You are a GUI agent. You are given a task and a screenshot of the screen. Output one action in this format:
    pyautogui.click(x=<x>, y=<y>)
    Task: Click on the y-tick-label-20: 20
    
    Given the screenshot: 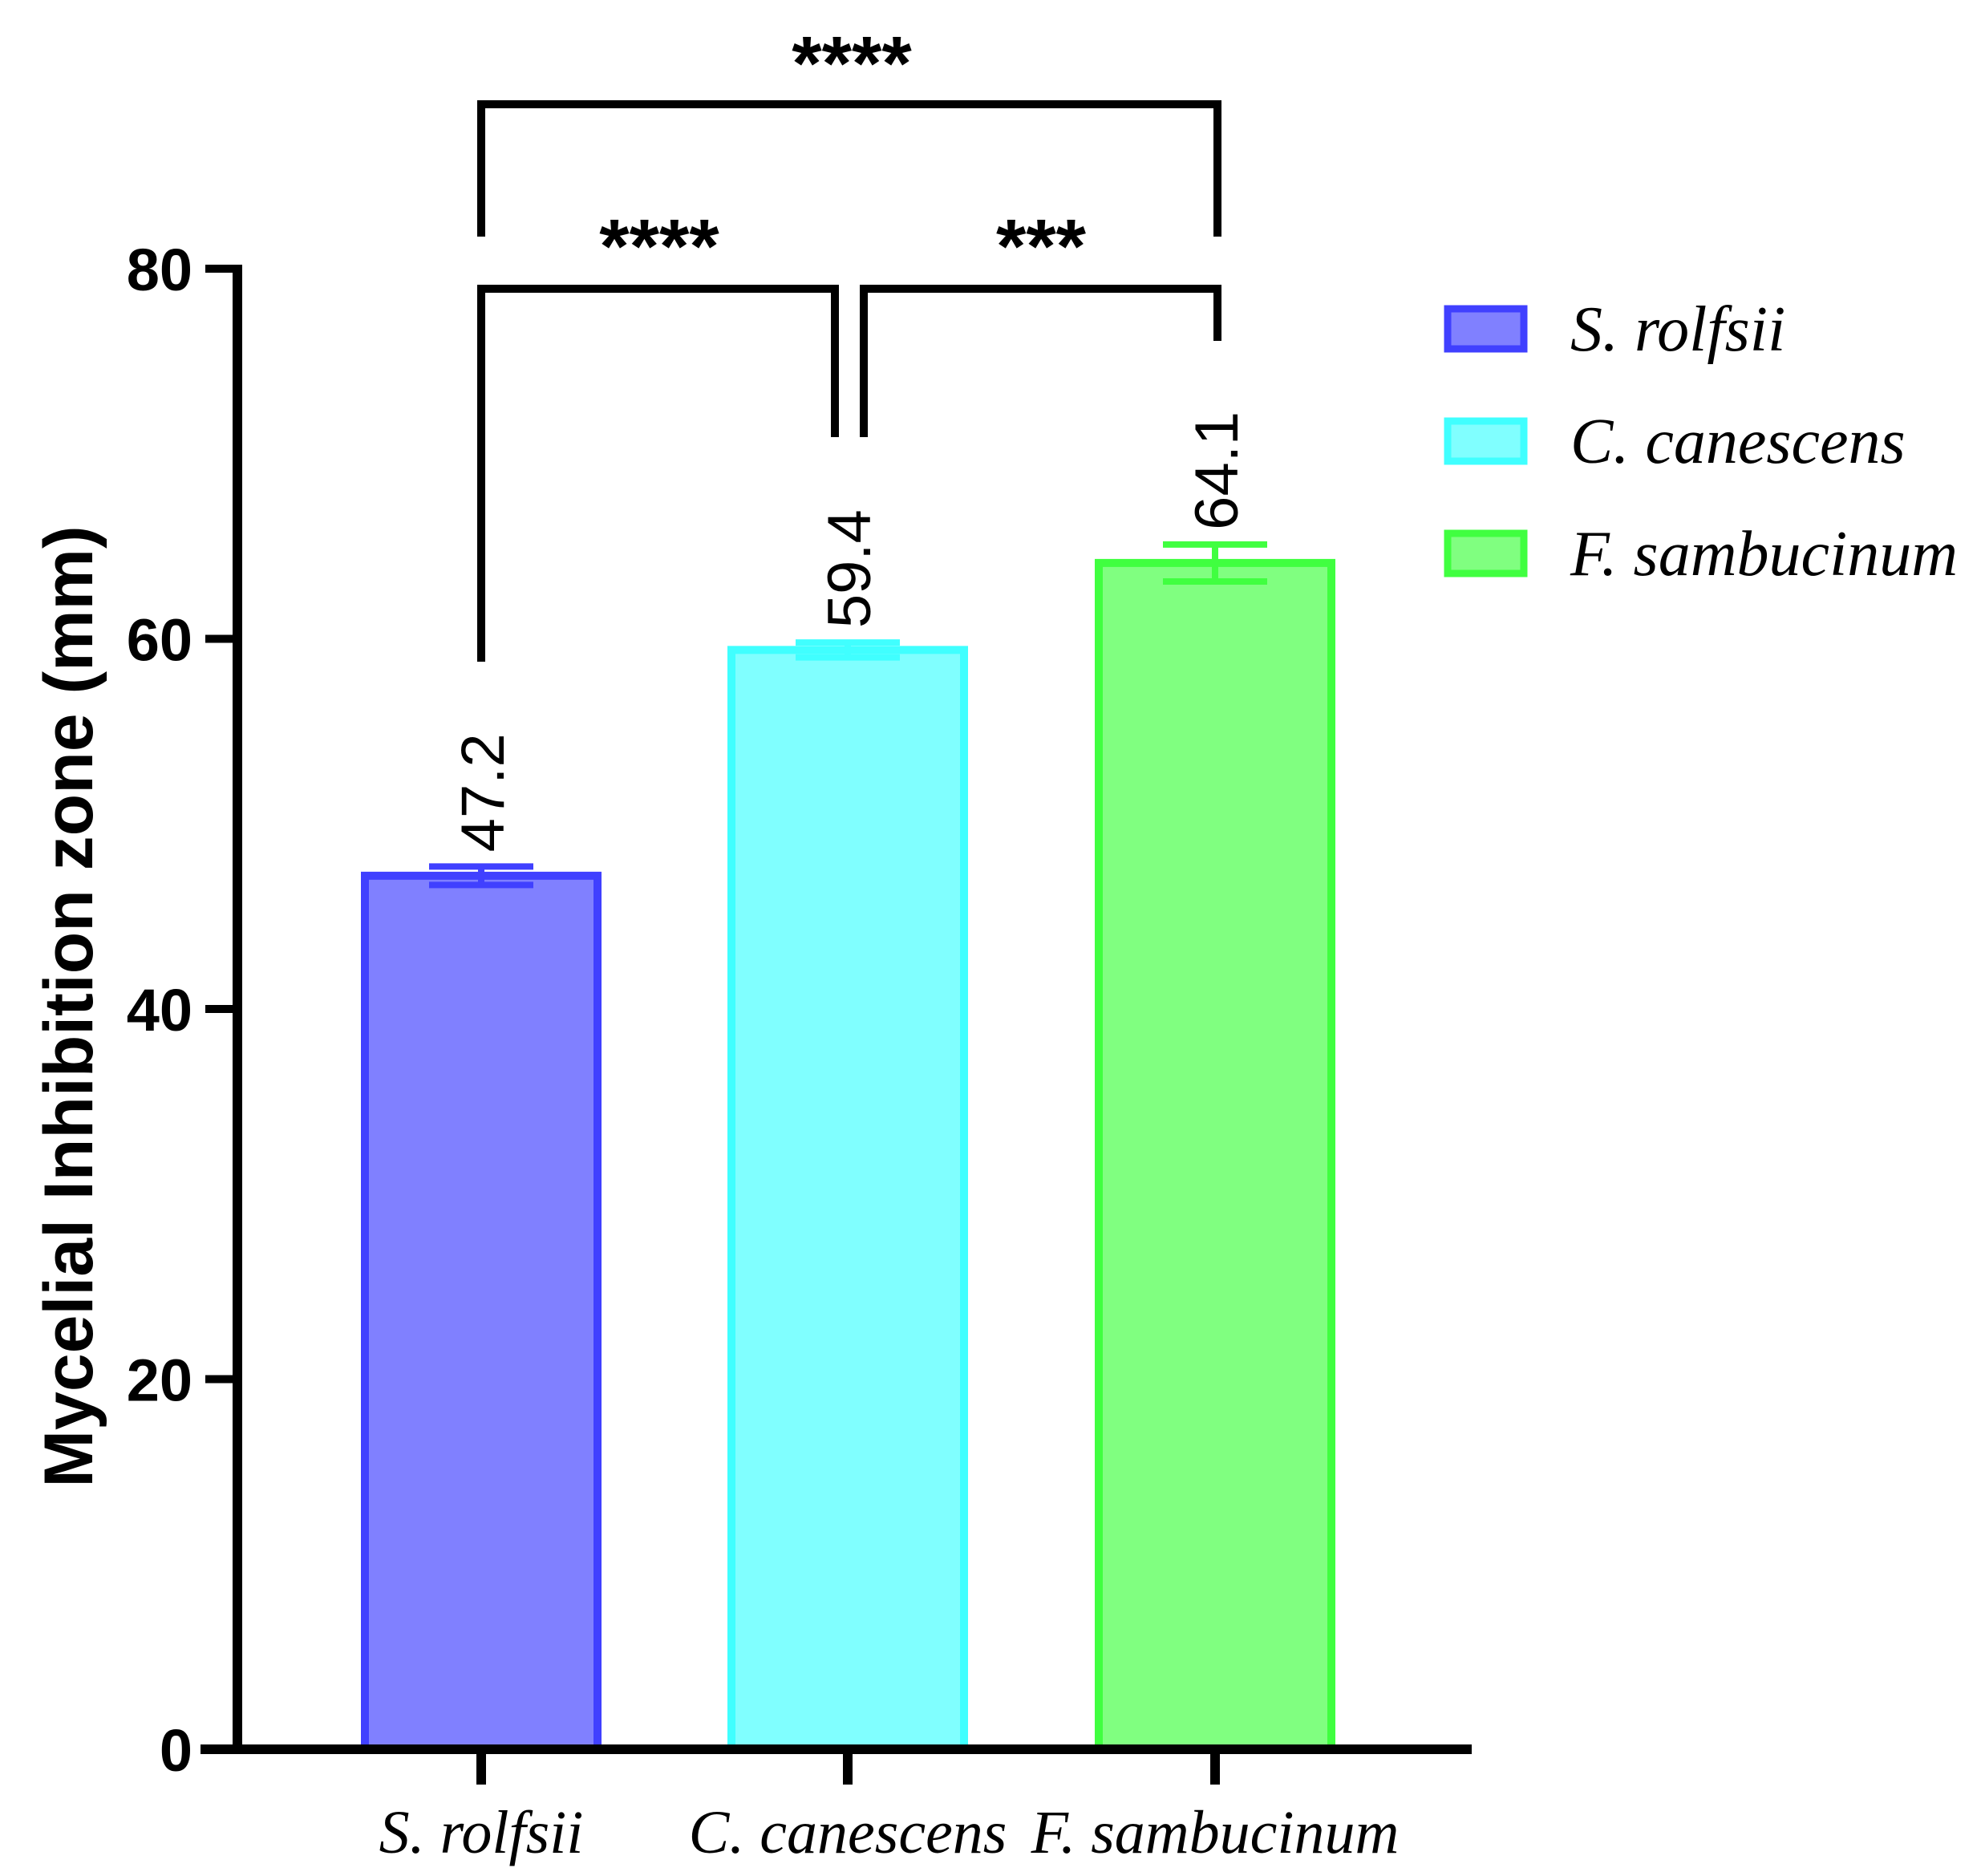 What is the action you would take?
    pyautogui.click(x=159, y=1380)
    